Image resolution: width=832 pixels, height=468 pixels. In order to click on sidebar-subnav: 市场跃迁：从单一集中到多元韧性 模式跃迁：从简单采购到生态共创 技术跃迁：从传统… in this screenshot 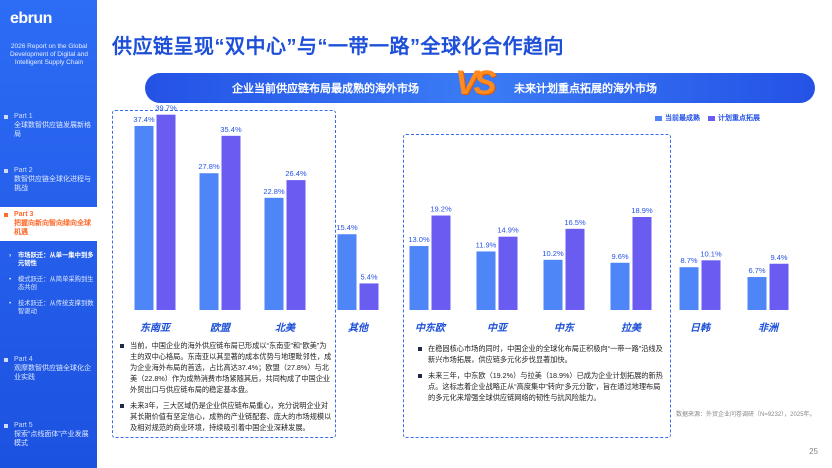, I will do `click(48, 284)`.